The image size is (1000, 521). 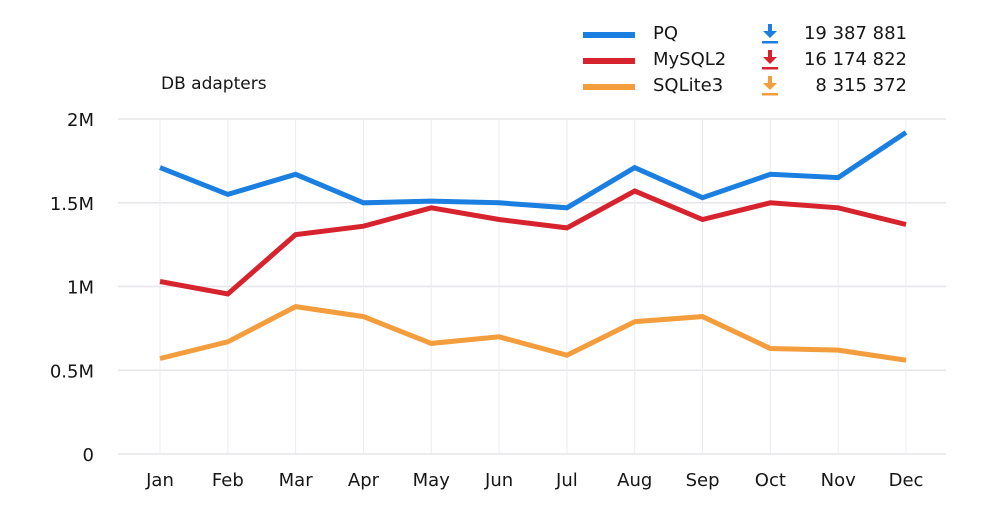 What do you see at coordinates (214, 84) in the screenshot?
I see `chart-title: DB adapters` at bounding box center [214, 84].